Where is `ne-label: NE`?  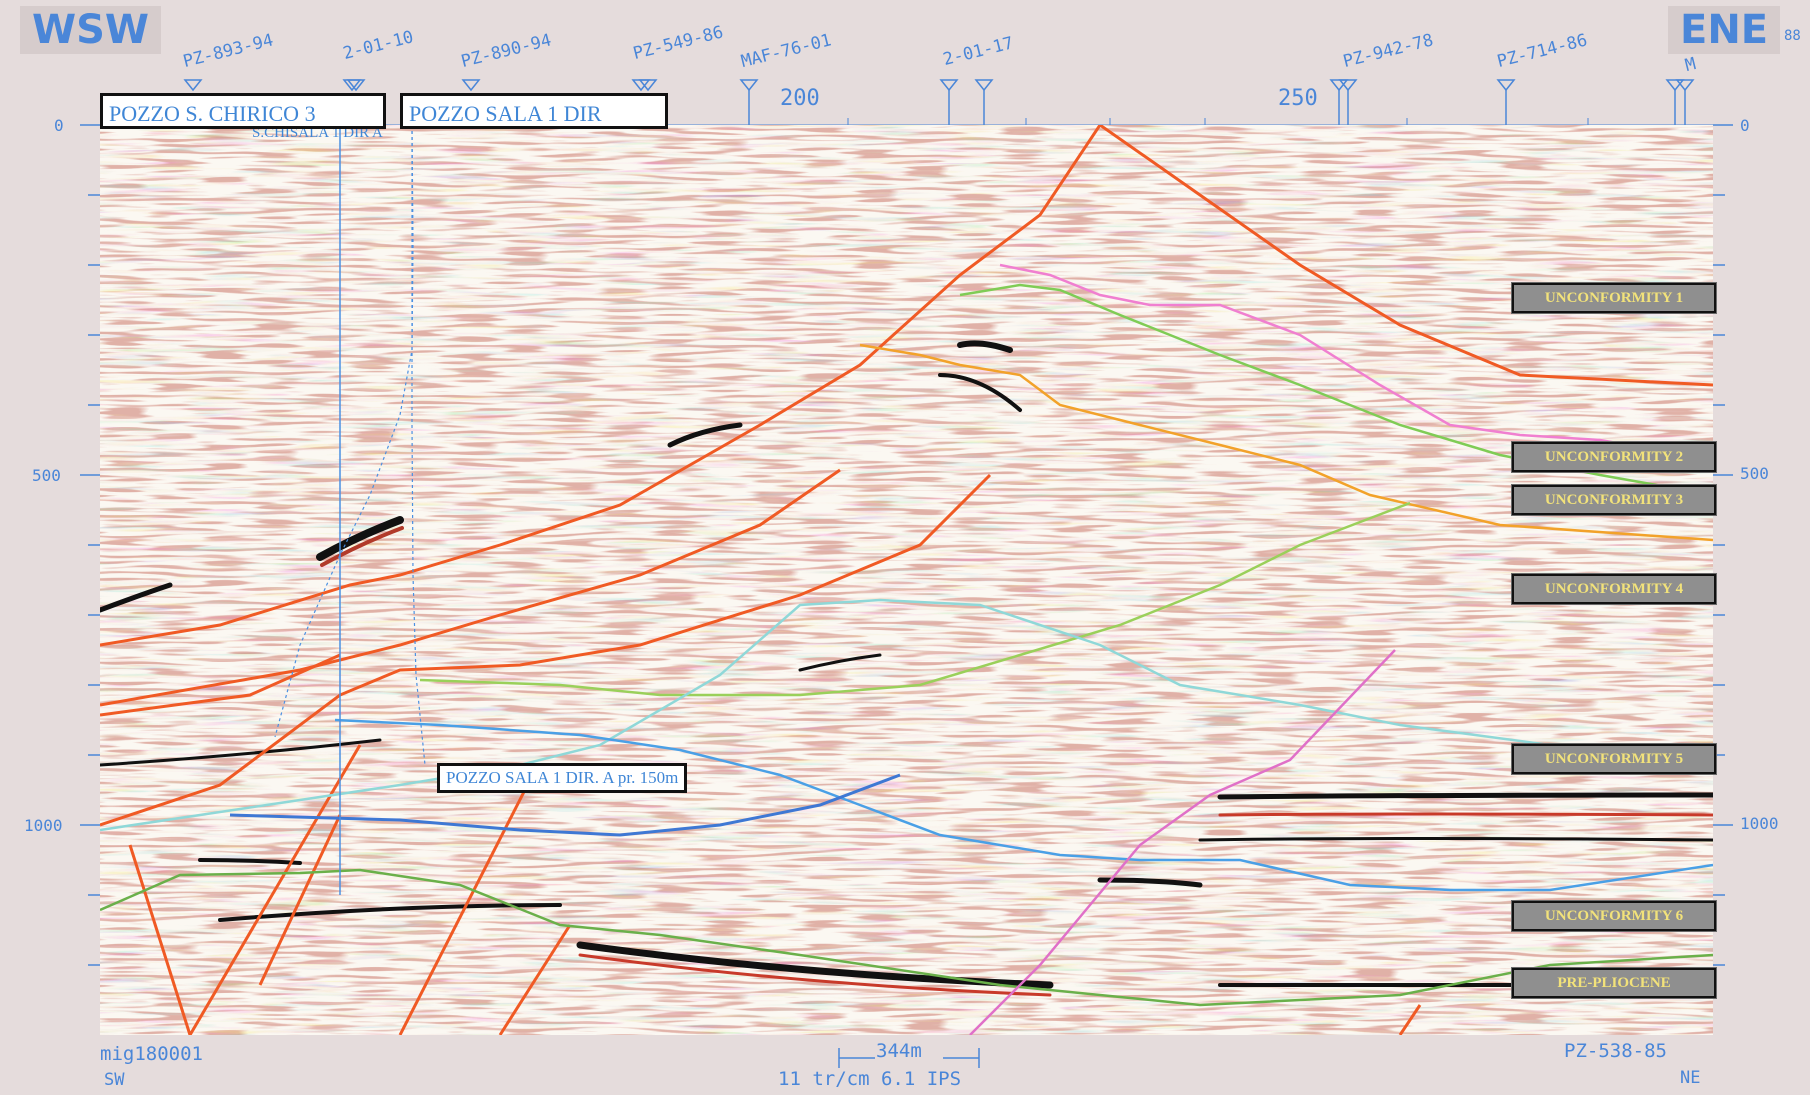
ne-label: NE is located at coordinates (1690, 1078).